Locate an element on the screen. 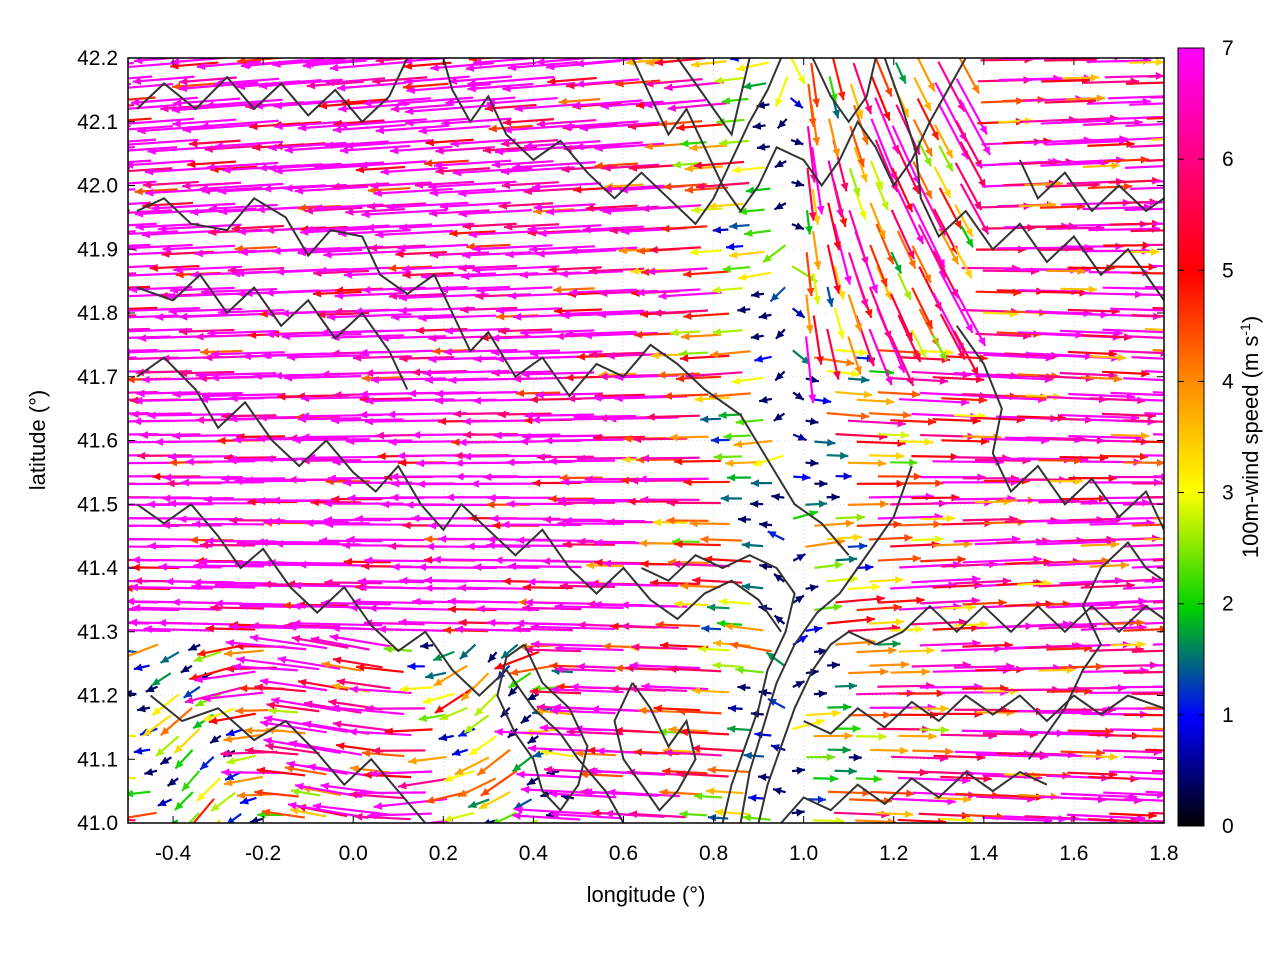 This screenshot has height=960, width=1280. colorbar-title: 100m-wind speed (m s-1) is located at coordinates (1250, 437).